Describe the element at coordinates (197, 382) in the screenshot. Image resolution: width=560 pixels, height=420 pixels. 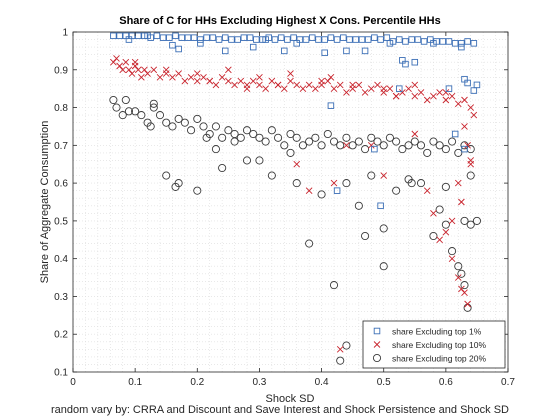
I see `x-tick-label: 0.2` at that location.